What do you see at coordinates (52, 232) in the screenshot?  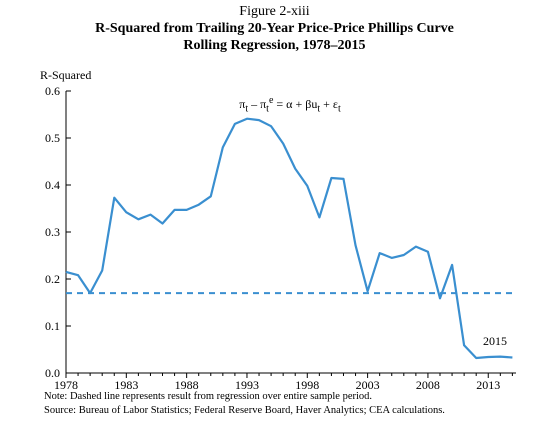 I see `y-tick-label: 0.3` at bounding box center [52, 232].